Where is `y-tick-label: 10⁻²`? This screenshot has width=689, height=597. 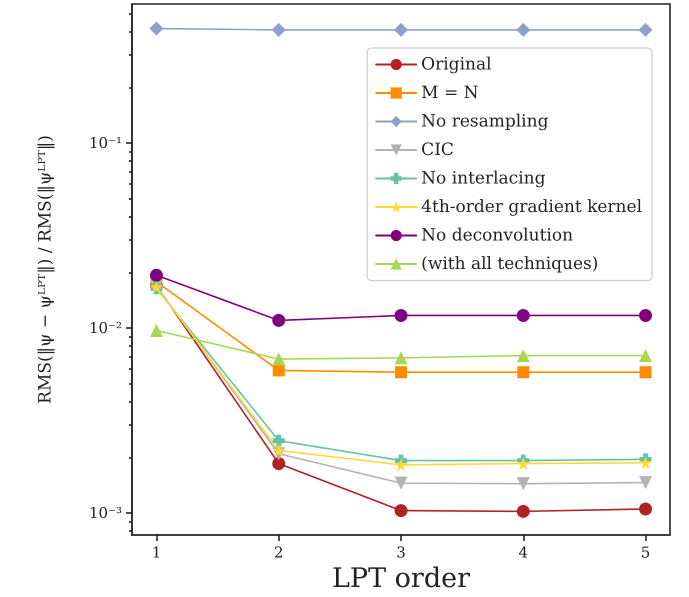 y-tick-label: 10⁻² is located at coordinates (105, 328).